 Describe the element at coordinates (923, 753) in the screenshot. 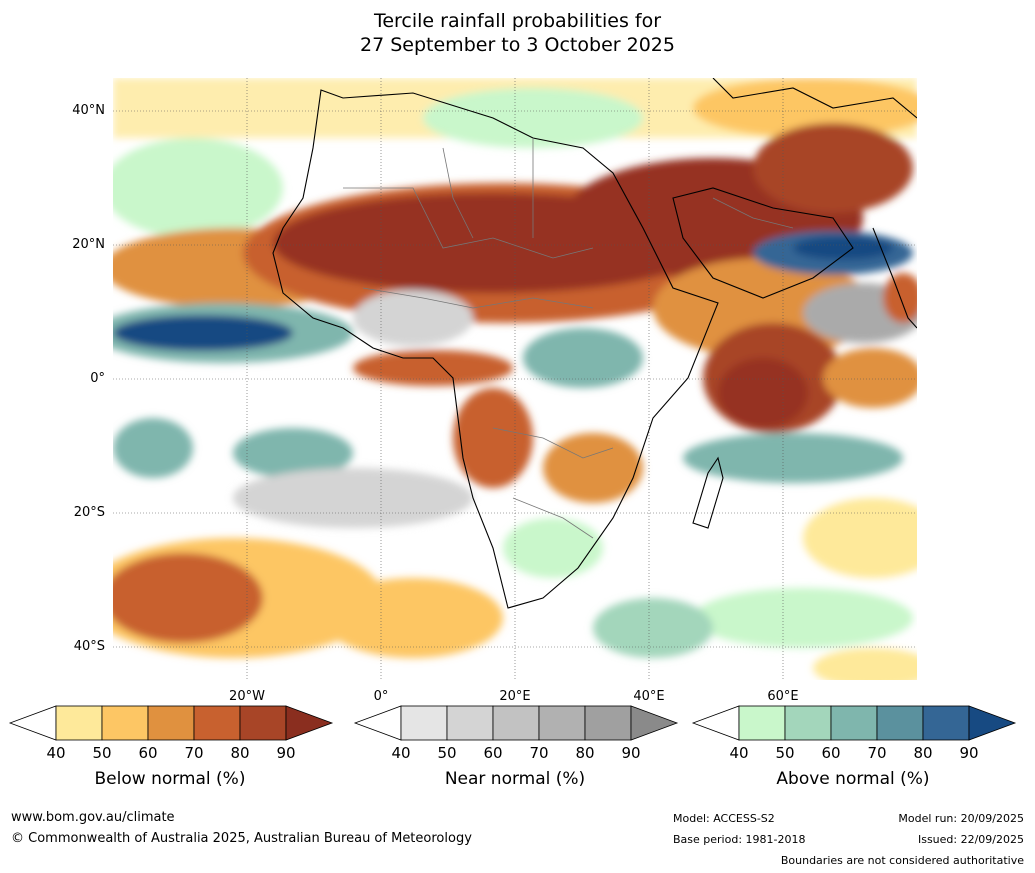

I see `colorbar-tick-above: 80` at that location.